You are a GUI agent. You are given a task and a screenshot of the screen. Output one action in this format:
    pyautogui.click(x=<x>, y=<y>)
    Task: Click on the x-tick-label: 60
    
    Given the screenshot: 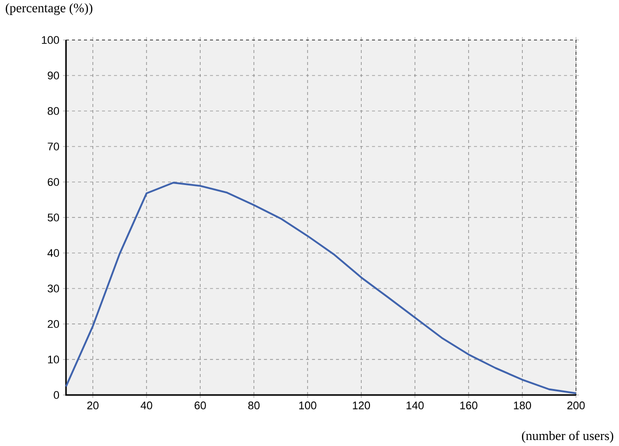 What is the action you would take?
    pyautogui.click(x=200, y=406)
    